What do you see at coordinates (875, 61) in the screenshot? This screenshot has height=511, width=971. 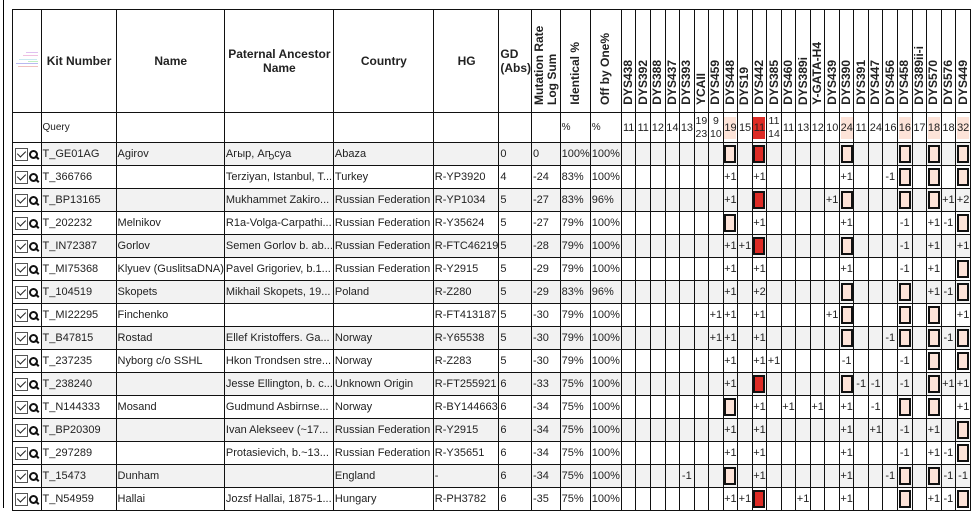 I see `marker-header-dys447: DYS447` at bounding box center [875, 61].